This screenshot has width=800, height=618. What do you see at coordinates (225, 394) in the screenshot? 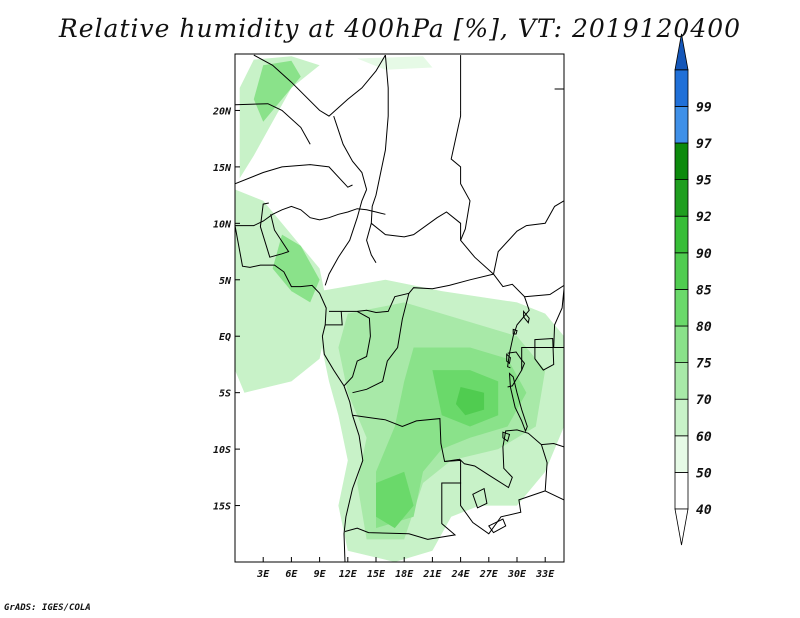
I see `y-tick-label: 5S` at bounding box center [225, 394].